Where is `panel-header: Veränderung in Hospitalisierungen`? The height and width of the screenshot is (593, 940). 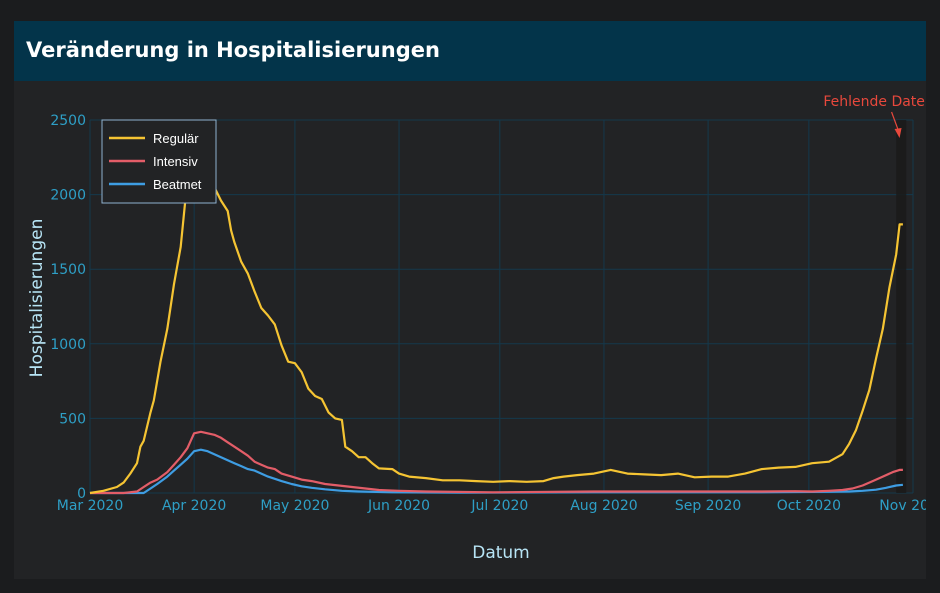 panel-header: Veränderung in Hospitalisierungen is located at coordinates (470, 51).